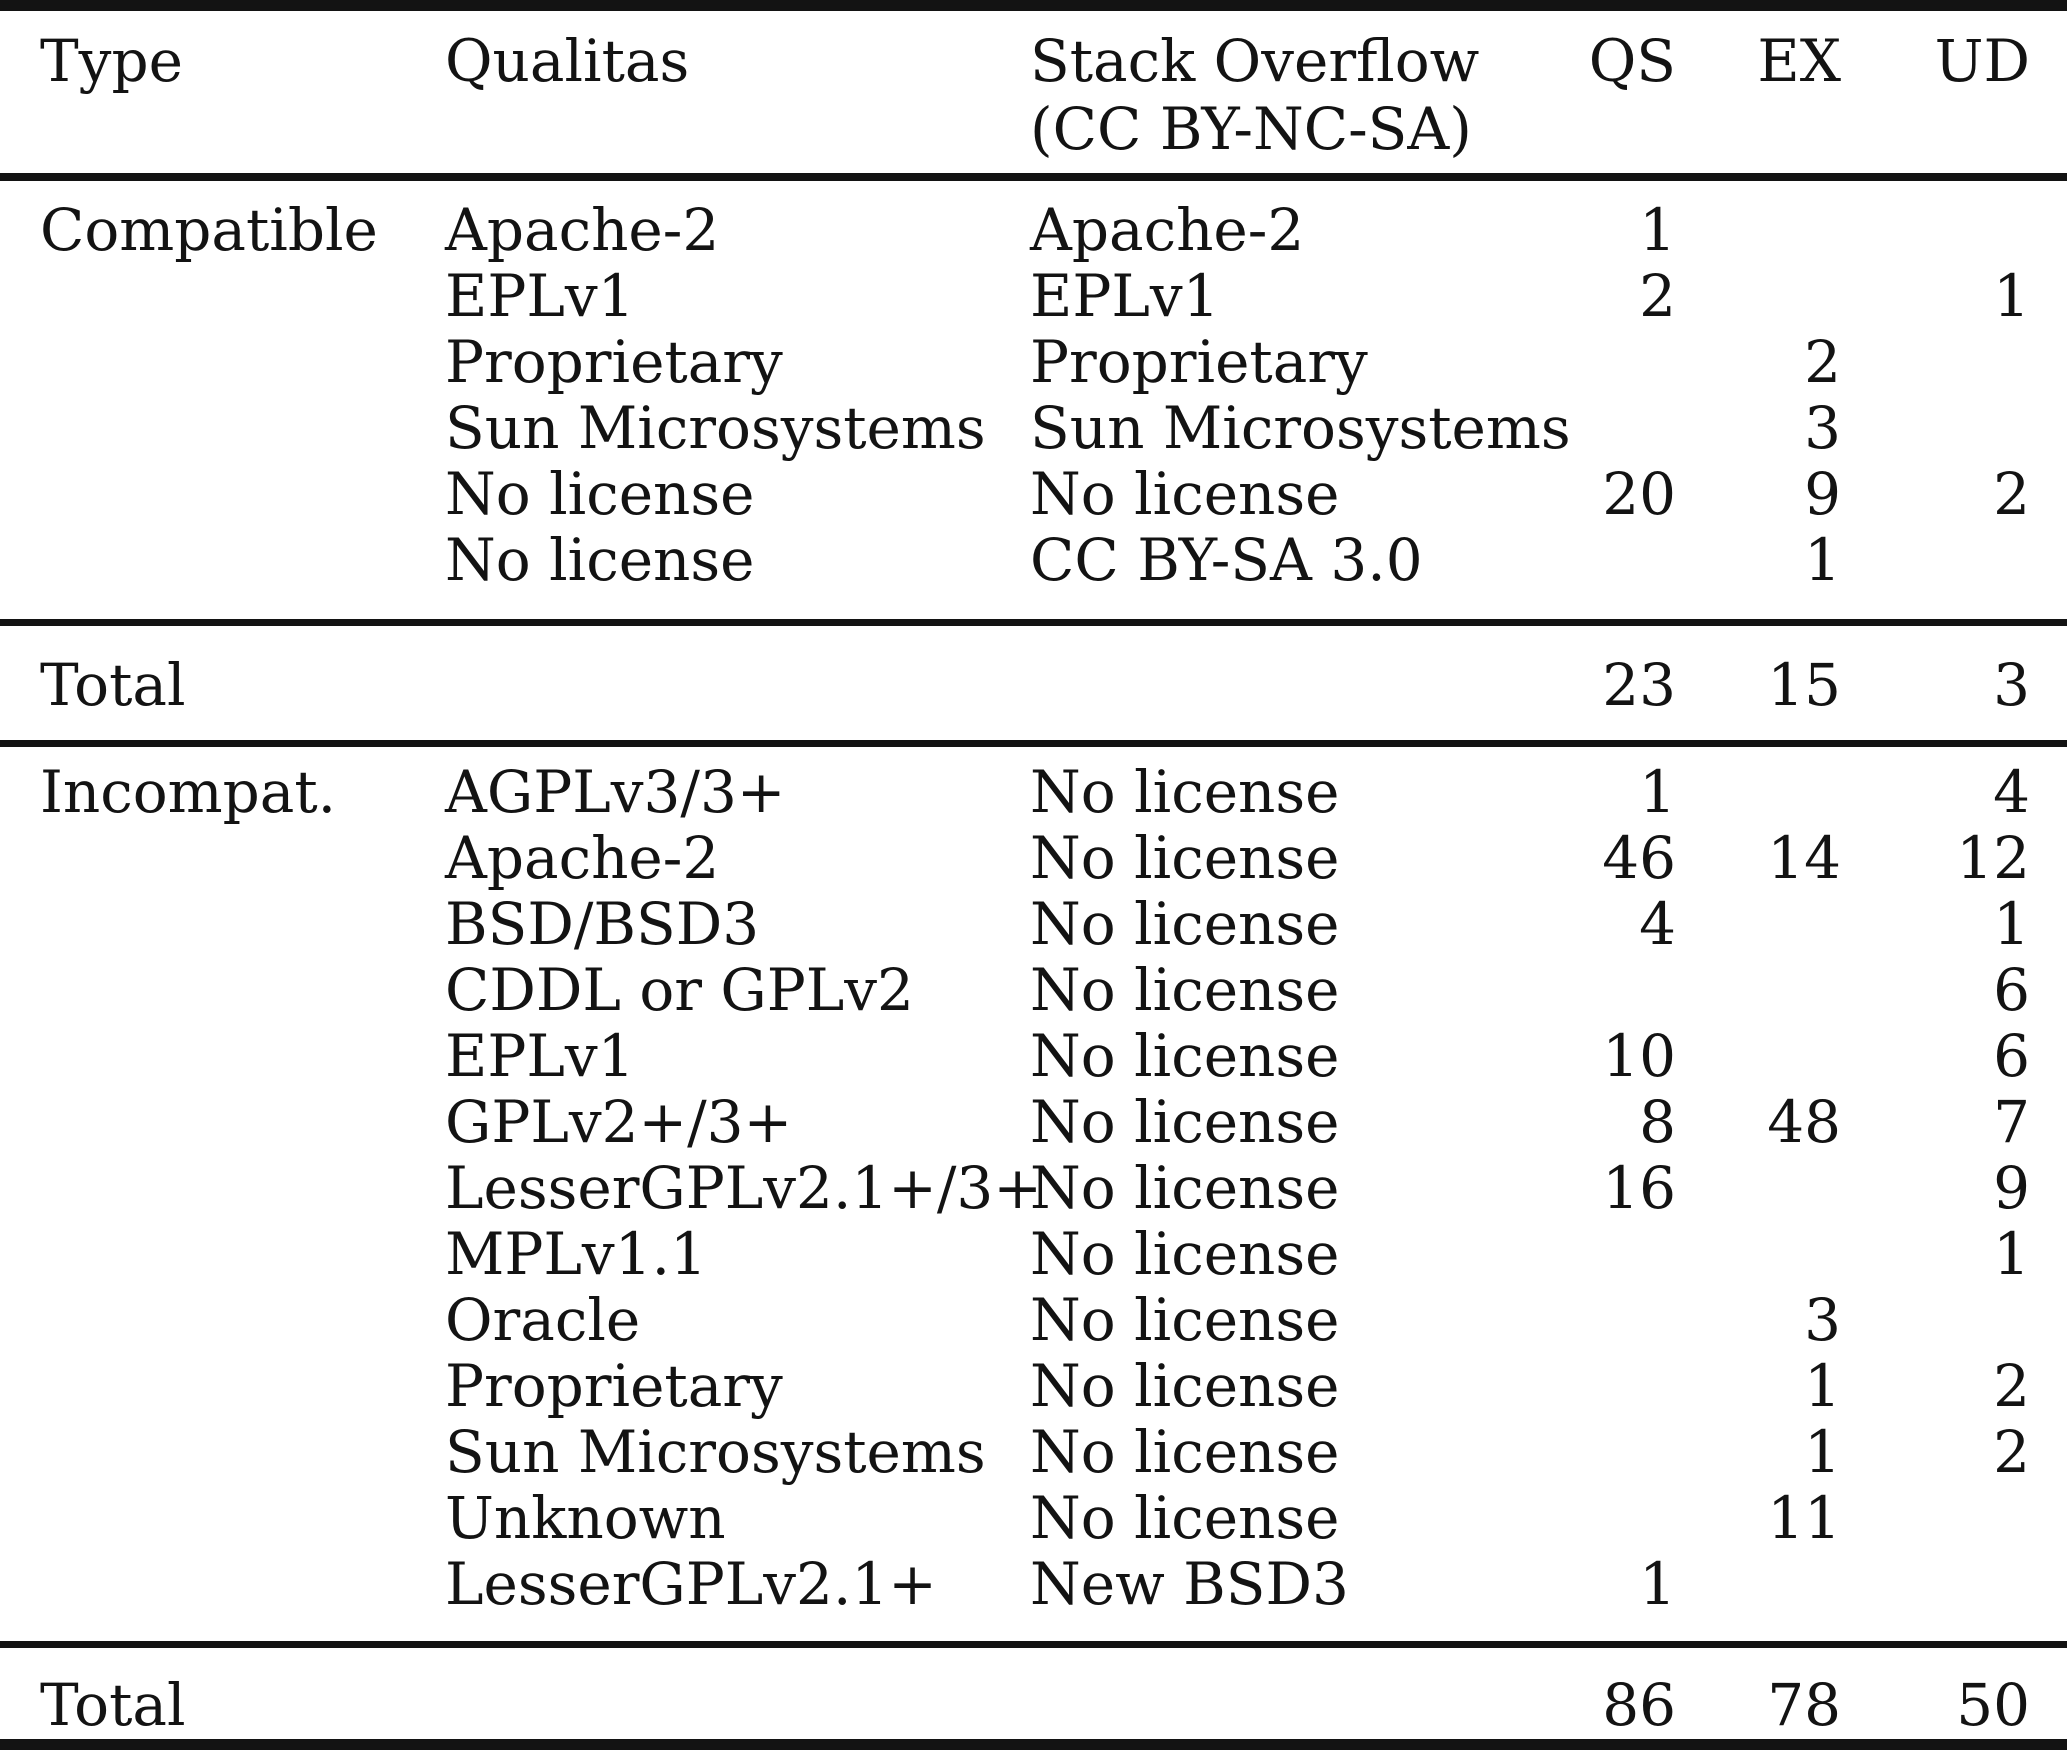 This screenshot has width=2067, height=1750. I want to click on type-cell: Compatible, so click(209, 230).